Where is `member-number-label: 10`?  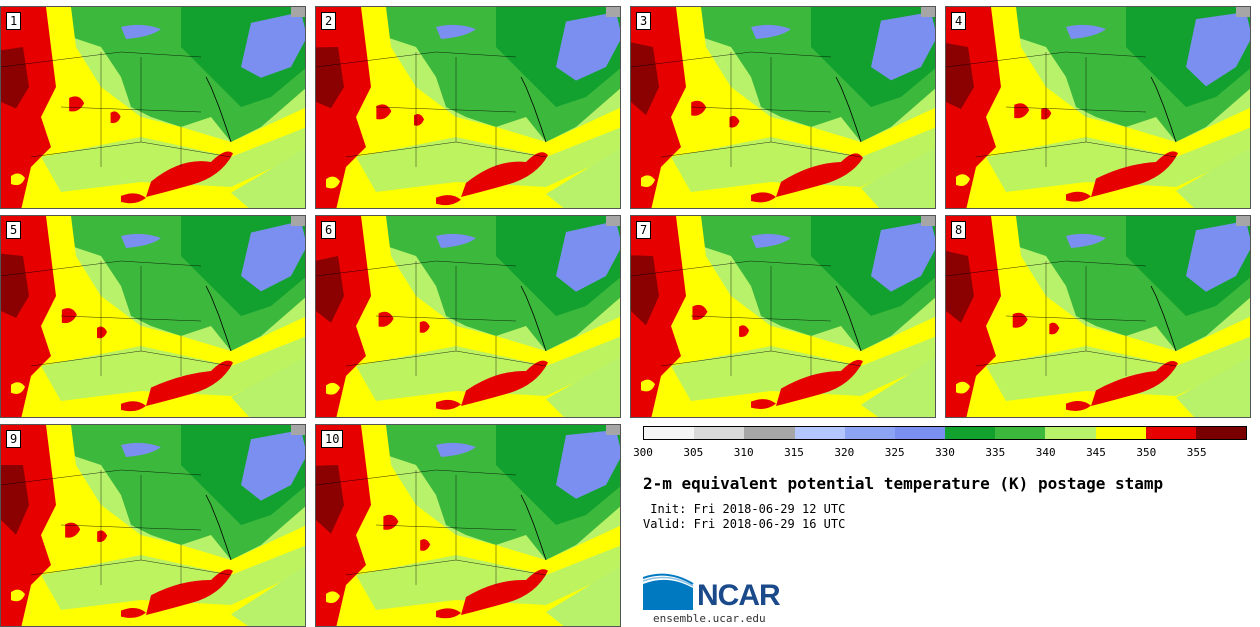 member-number-label: 10 is located at coordinates (332, 439).